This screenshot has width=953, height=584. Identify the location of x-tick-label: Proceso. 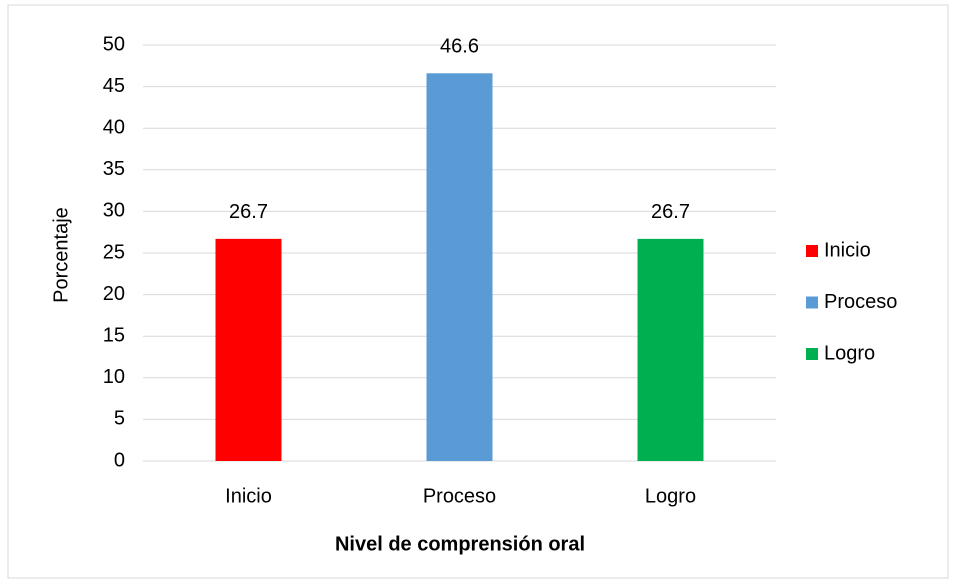
(459, 496).